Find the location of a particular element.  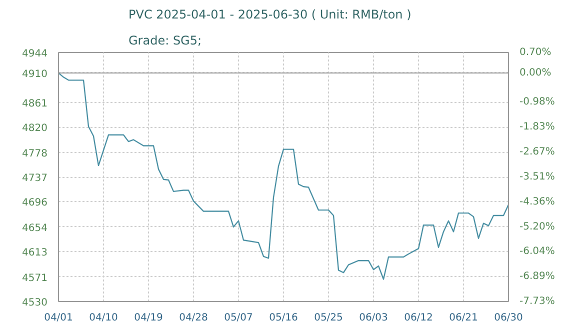

x-tick-label: 04/01 is located at coordinates (58, 318).